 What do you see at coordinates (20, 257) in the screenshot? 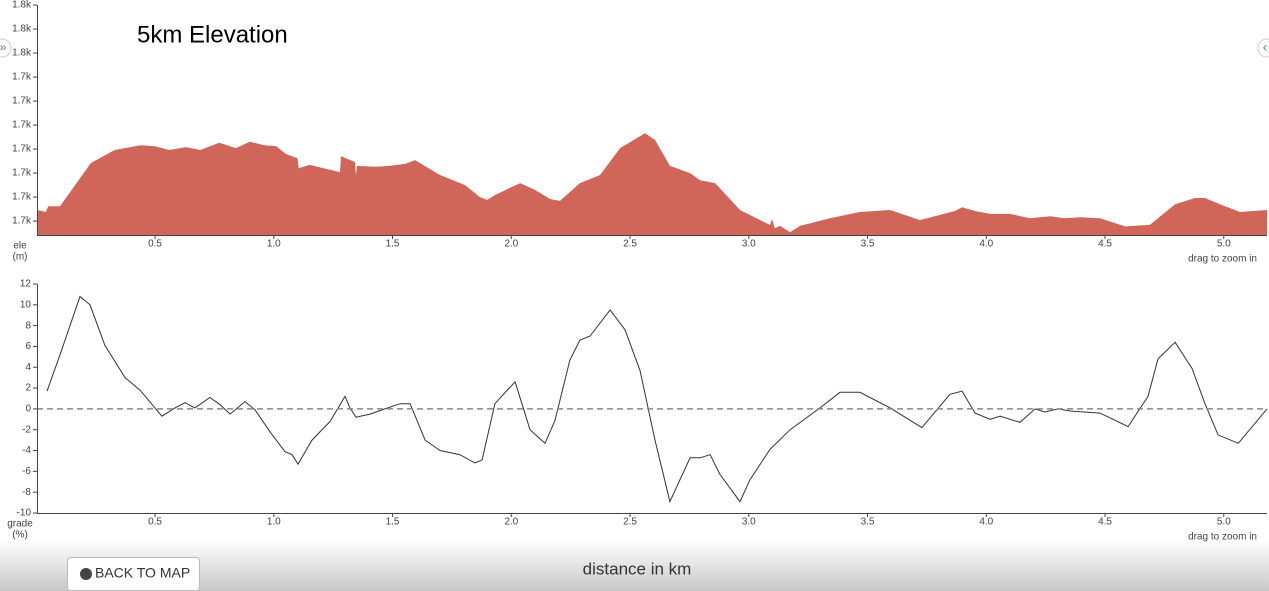
I see `y-axis-label: (m)` at bounding box center [20, 257].